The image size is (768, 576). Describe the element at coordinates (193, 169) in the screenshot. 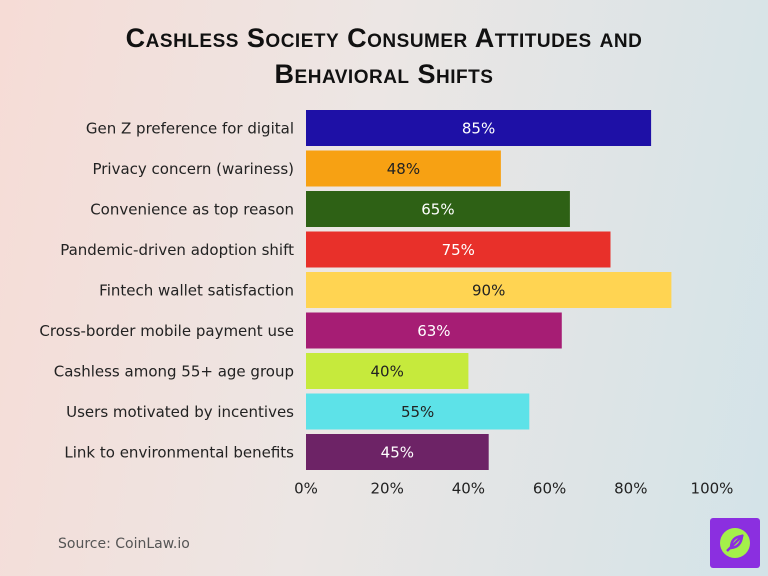

I see `y-tick-label: Privacy concern (wariness)` at that location.